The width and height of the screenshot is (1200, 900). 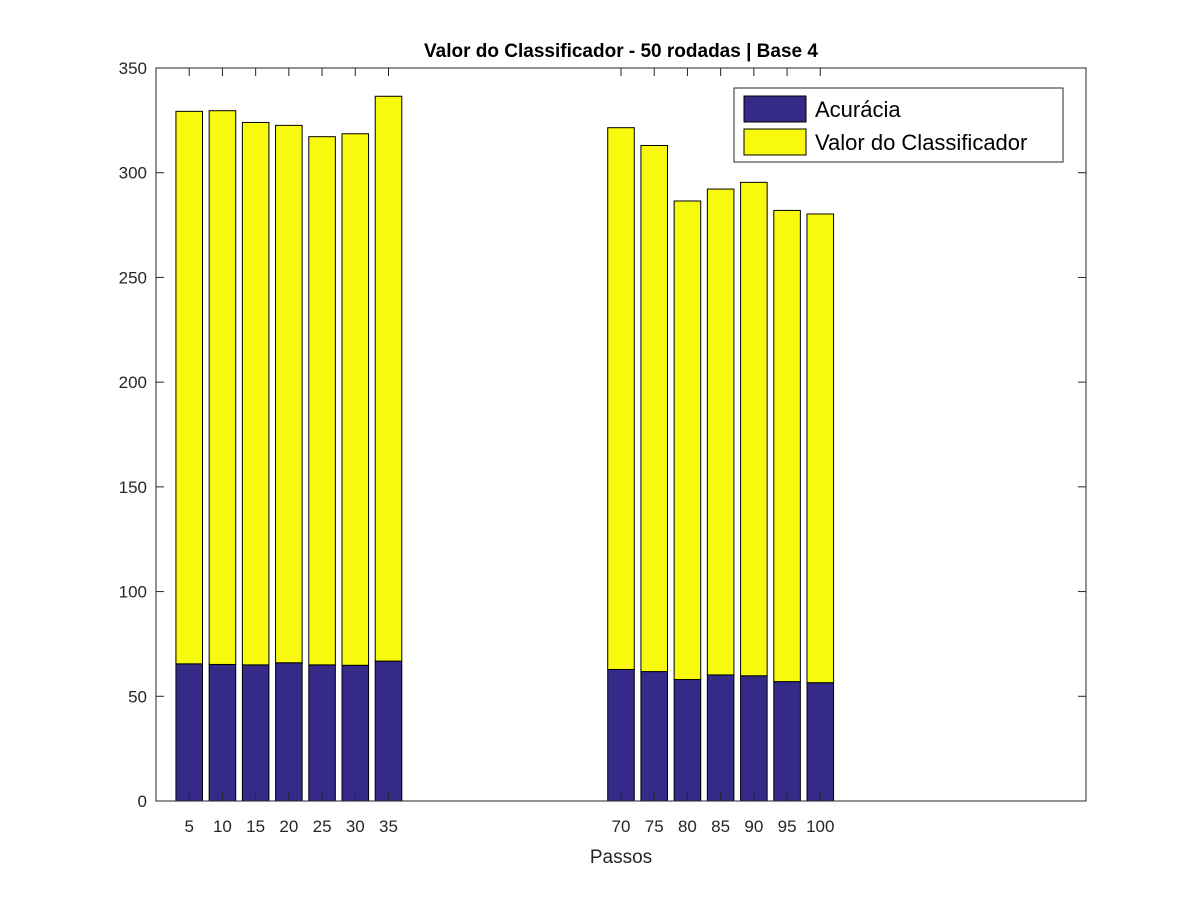 What do you see at coordinates (775, 109) in the screenshot?
I see `legend-swatch-acuracia` at bounding box center [775, 109].